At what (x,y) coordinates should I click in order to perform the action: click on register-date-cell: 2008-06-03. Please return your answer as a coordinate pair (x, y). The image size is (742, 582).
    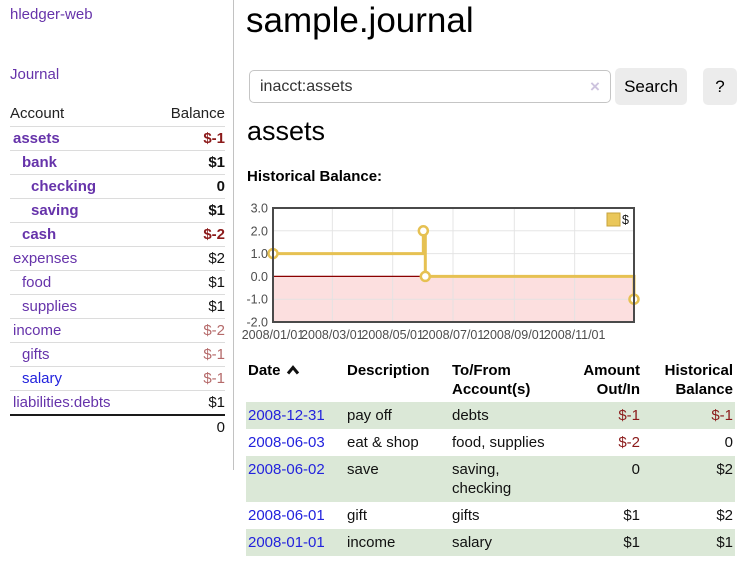
    Looking at the image, I should click on (295, 442).